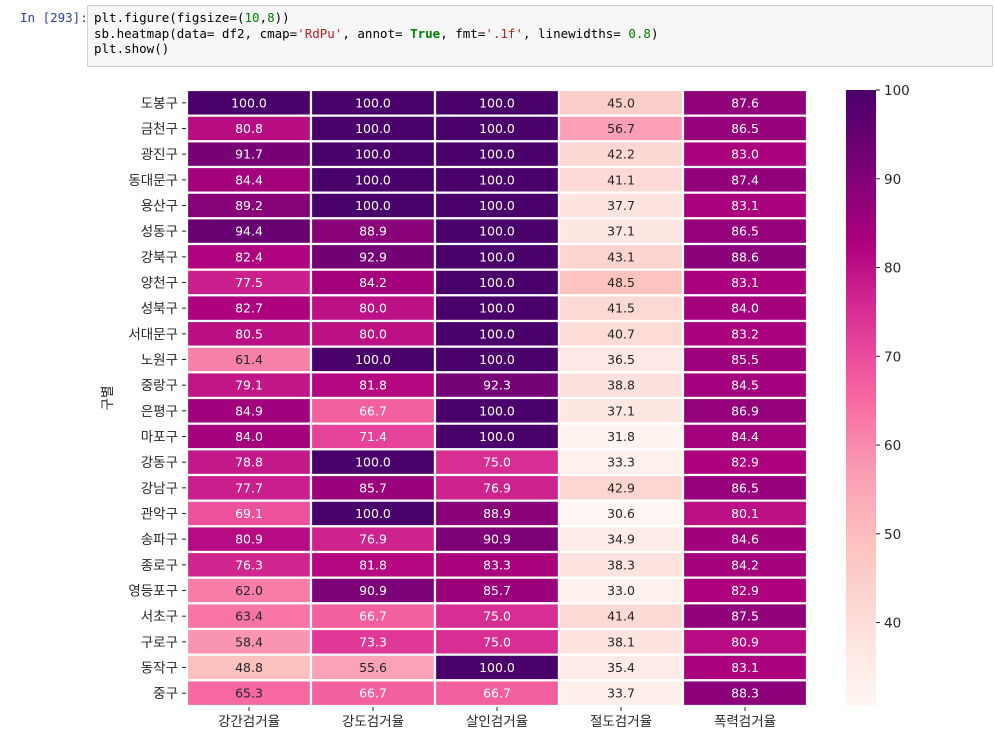  What do you see at coordinates (463, 33) in the screenshot?
I see `code-token: , fmt=` at bounding box center [463, 33].